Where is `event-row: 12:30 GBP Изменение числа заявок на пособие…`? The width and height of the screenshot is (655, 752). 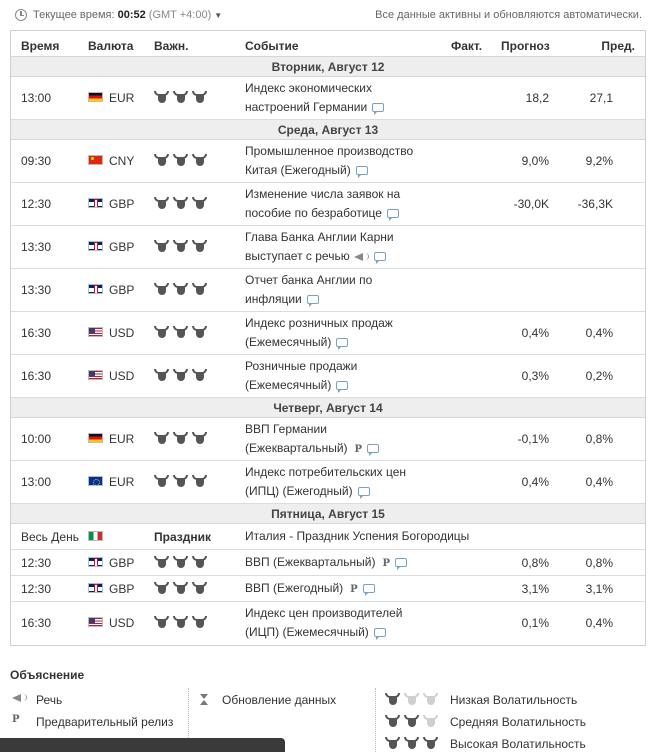
event-row: 12:30 GBP Изменение числа заявок на пособие… is located at coordinates (328, 204).